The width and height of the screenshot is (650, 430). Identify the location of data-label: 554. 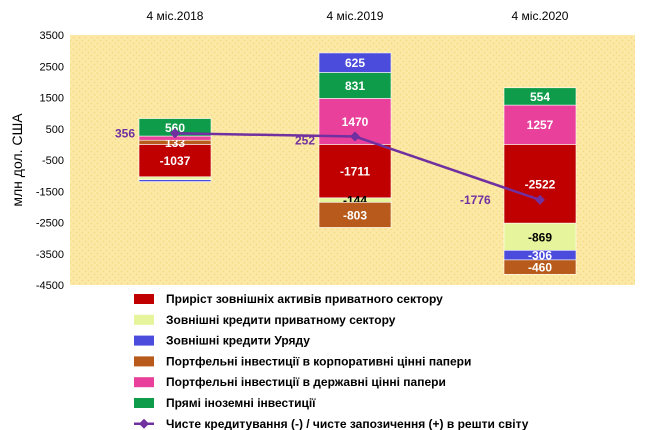
(540, 97).